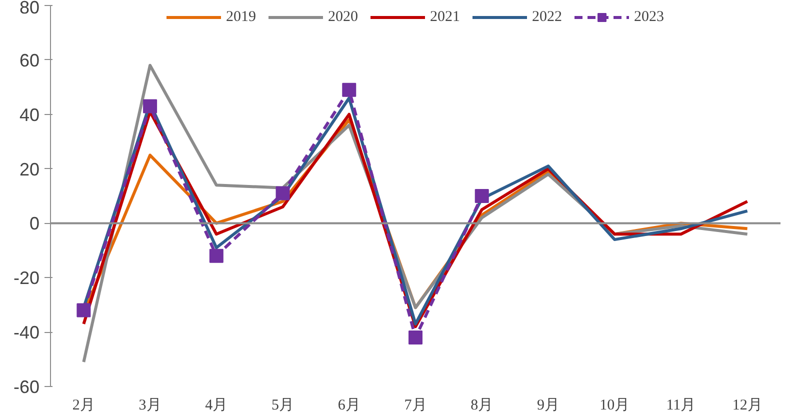 This screenshot has width=785, height=416. I want to click on y-tick-label: 20, so click(29, 169).